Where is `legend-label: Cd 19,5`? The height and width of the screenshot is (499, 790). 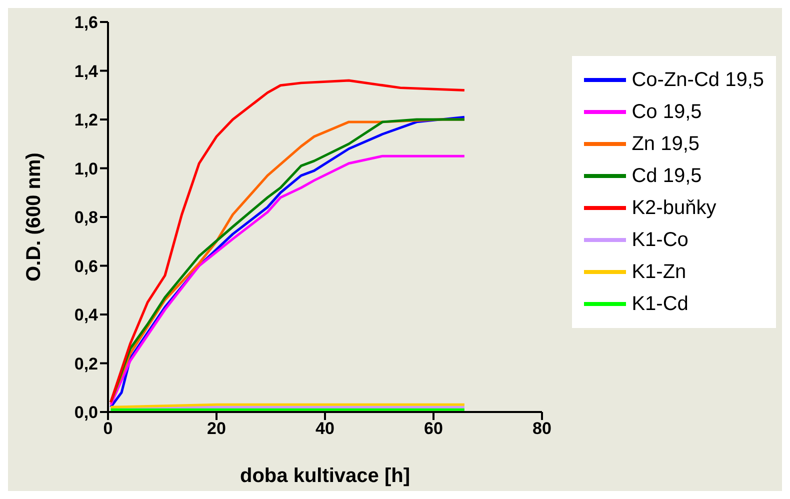
legend-label: Cd 19,5 is located at coordinates (667, 176).